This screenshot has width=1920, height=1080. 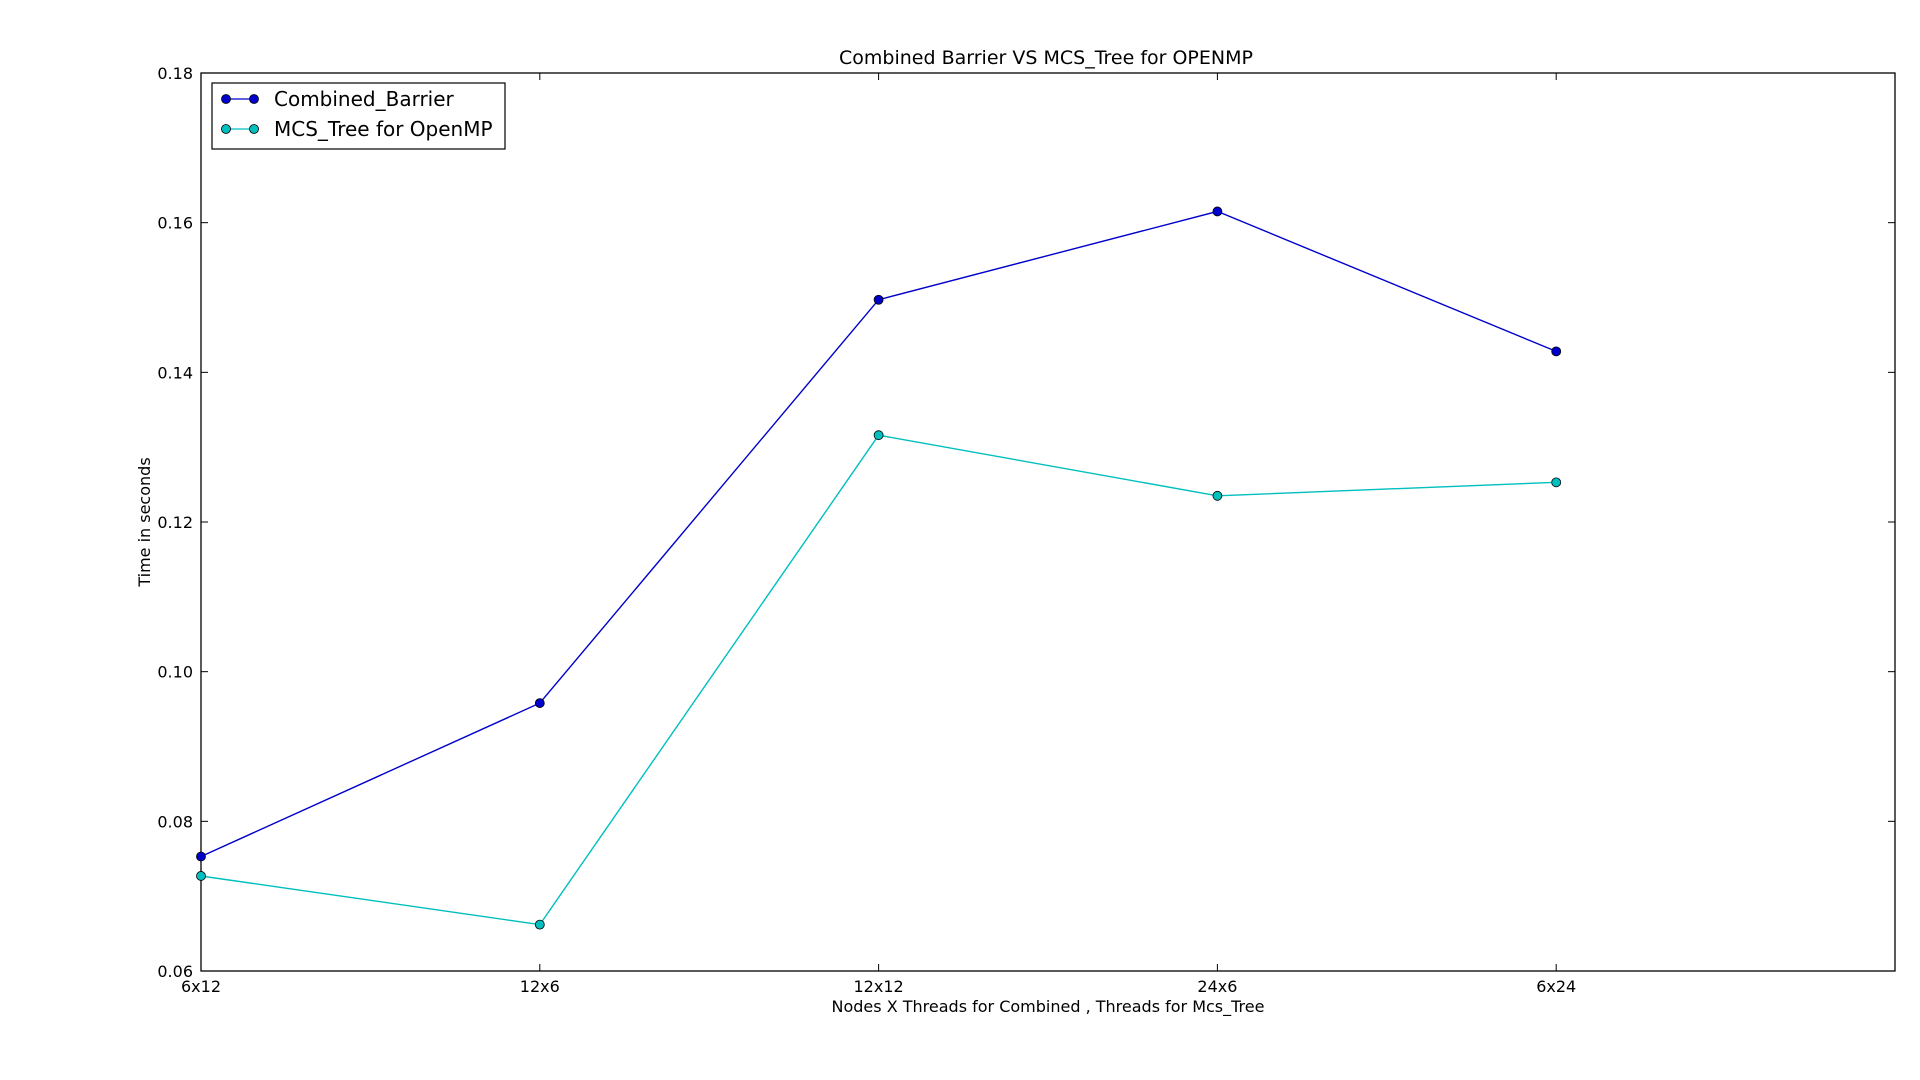 What do you see at coordinates (879, 986) in the screenshot?
I see `x-tick-label: 12x12` at bounding box center [879, 986].